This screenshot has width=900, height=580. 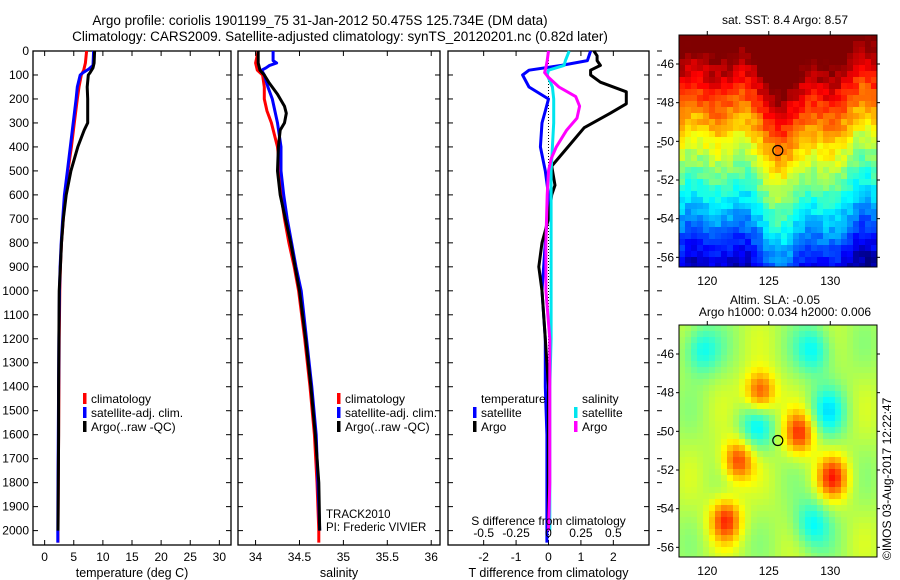 What do you see at coordinates (15, 411) in the screenshot?
I see `y-tick-label: 1500` at bounding box center [15, 411].